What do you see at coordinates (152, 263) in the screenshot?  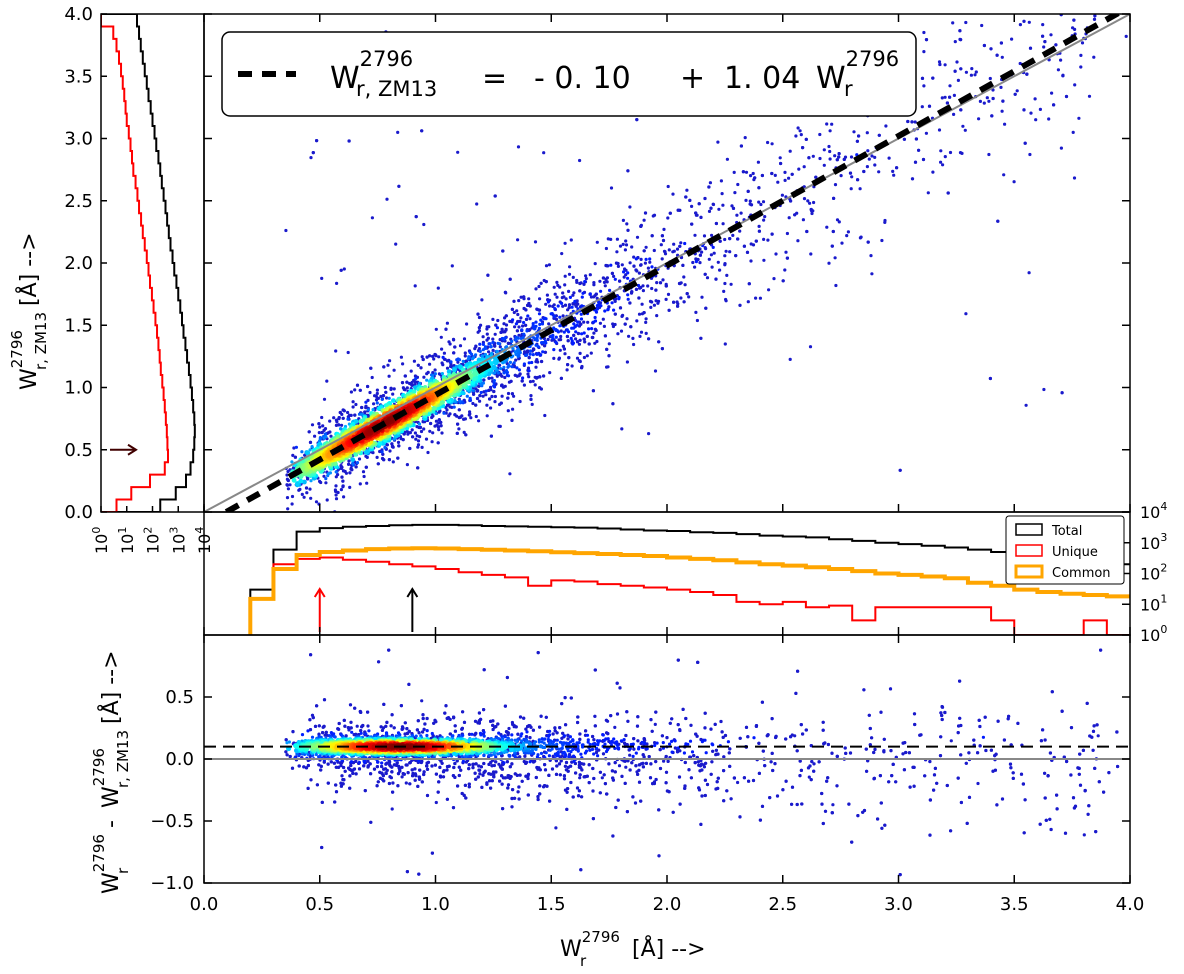 I see `left-hist-plot-area` at bounding box center [152, 263].